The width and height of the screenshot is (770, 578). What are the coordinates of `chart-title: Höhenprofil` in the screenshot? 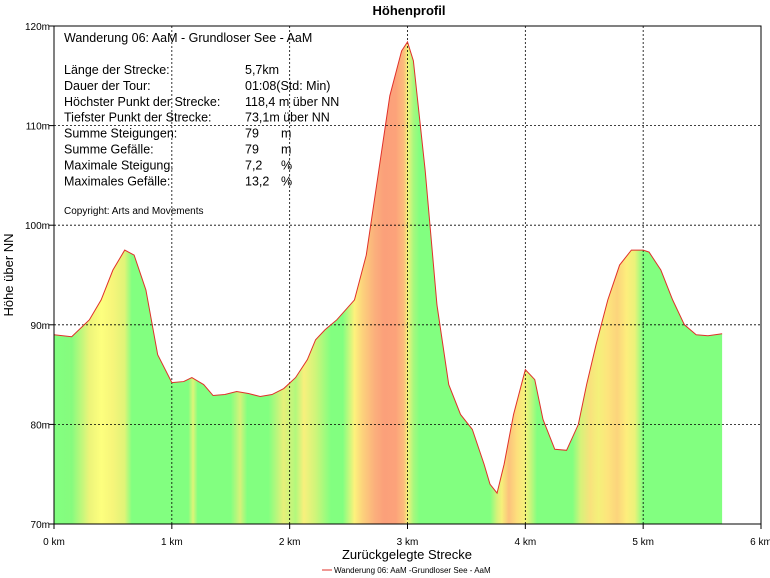 It's located at (409, 10).